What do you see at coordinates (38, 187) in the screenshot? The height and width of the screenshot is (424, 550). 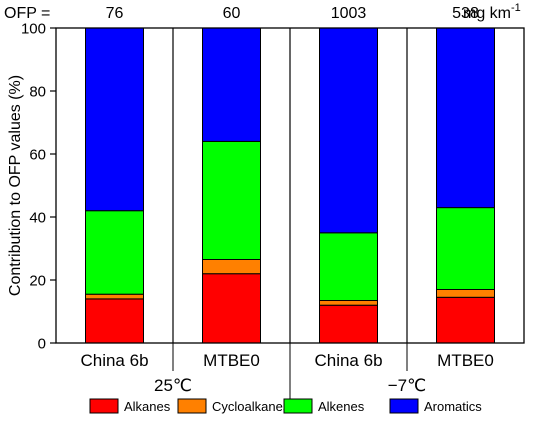 I see `y-axis: 0 20 40 60 80 100` at bounding box center [38, 187].